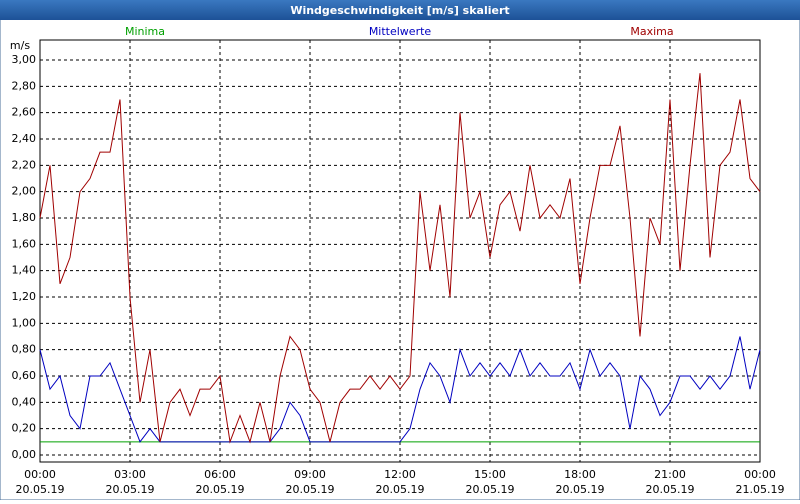  What do you see at coordinates (24, 243) in the screenshot?
I see `y-tick-label: 1,60` at bounding box center [24, 243].